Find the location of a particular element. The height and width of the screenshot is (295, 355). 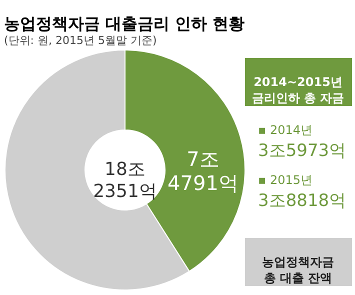

text: 7조 4791억 is located at coordinates (203, 171).